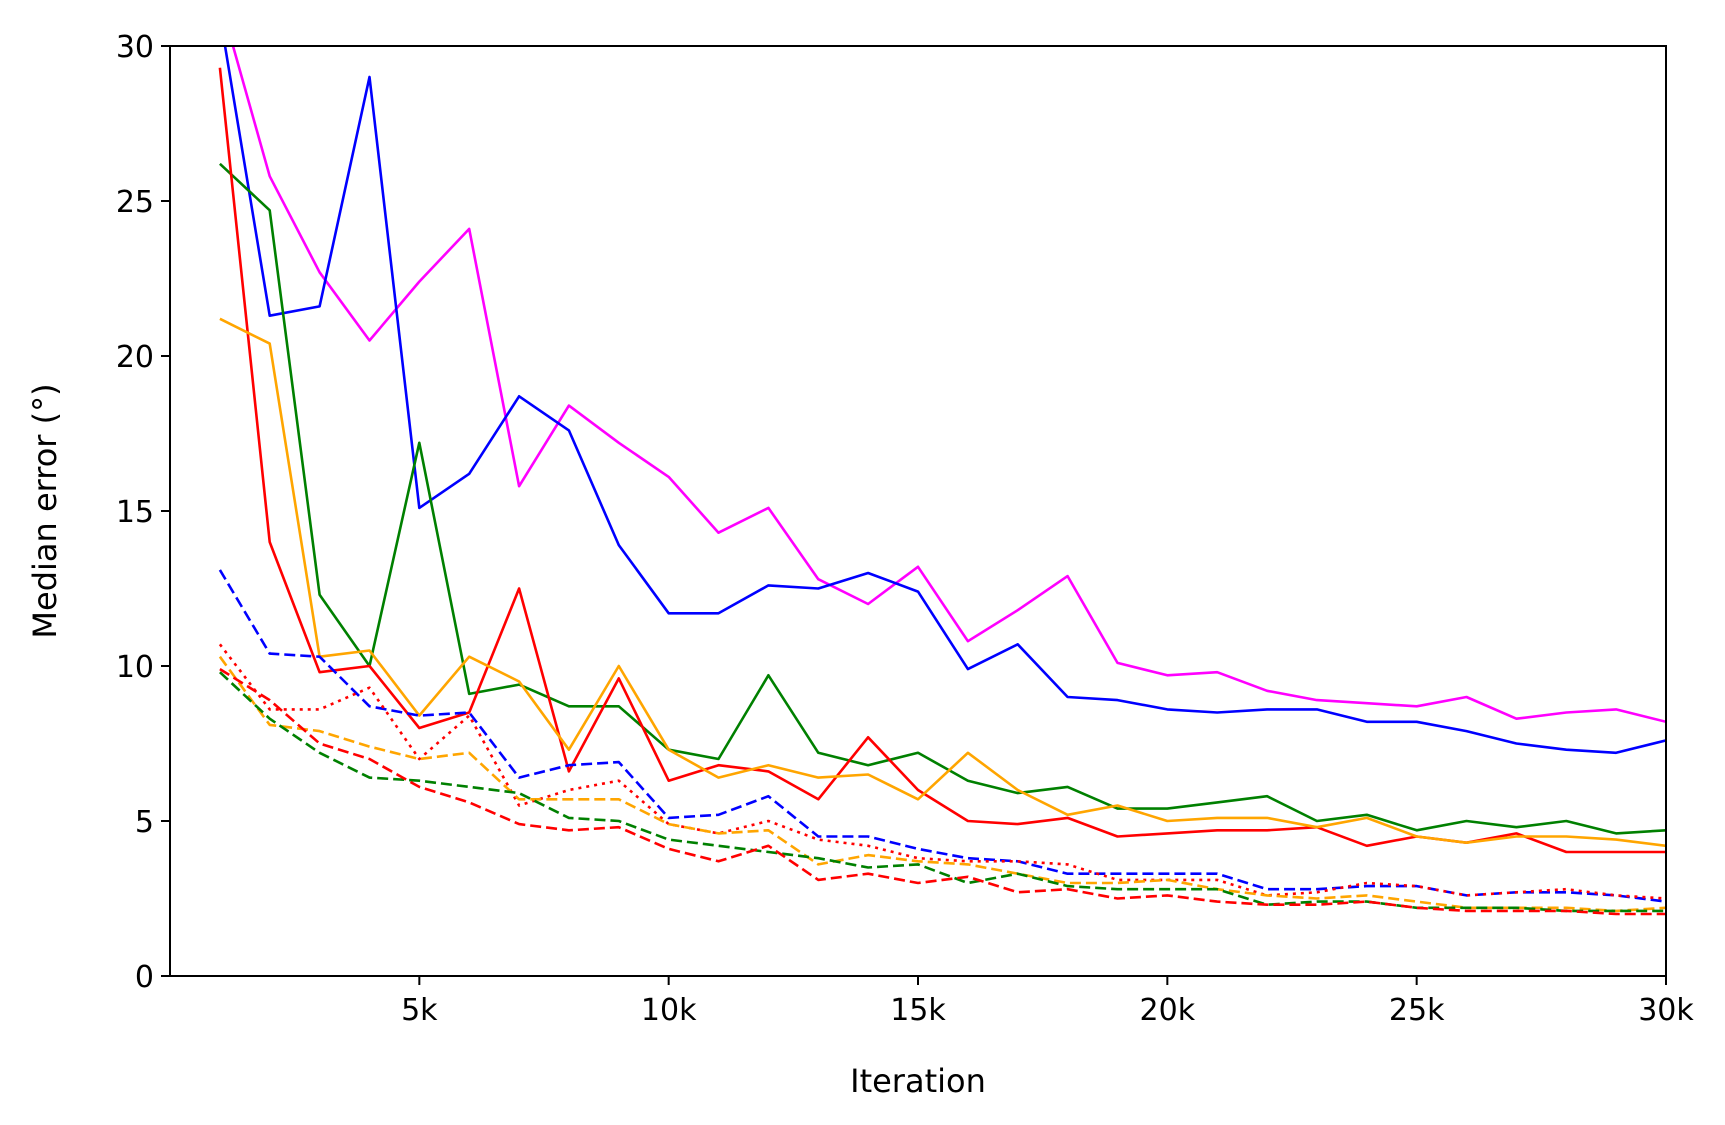 Image resolution: width=1725 pixels, height=1125 pixels. I want to click on y-tick-label: 0, so click(144, 977).